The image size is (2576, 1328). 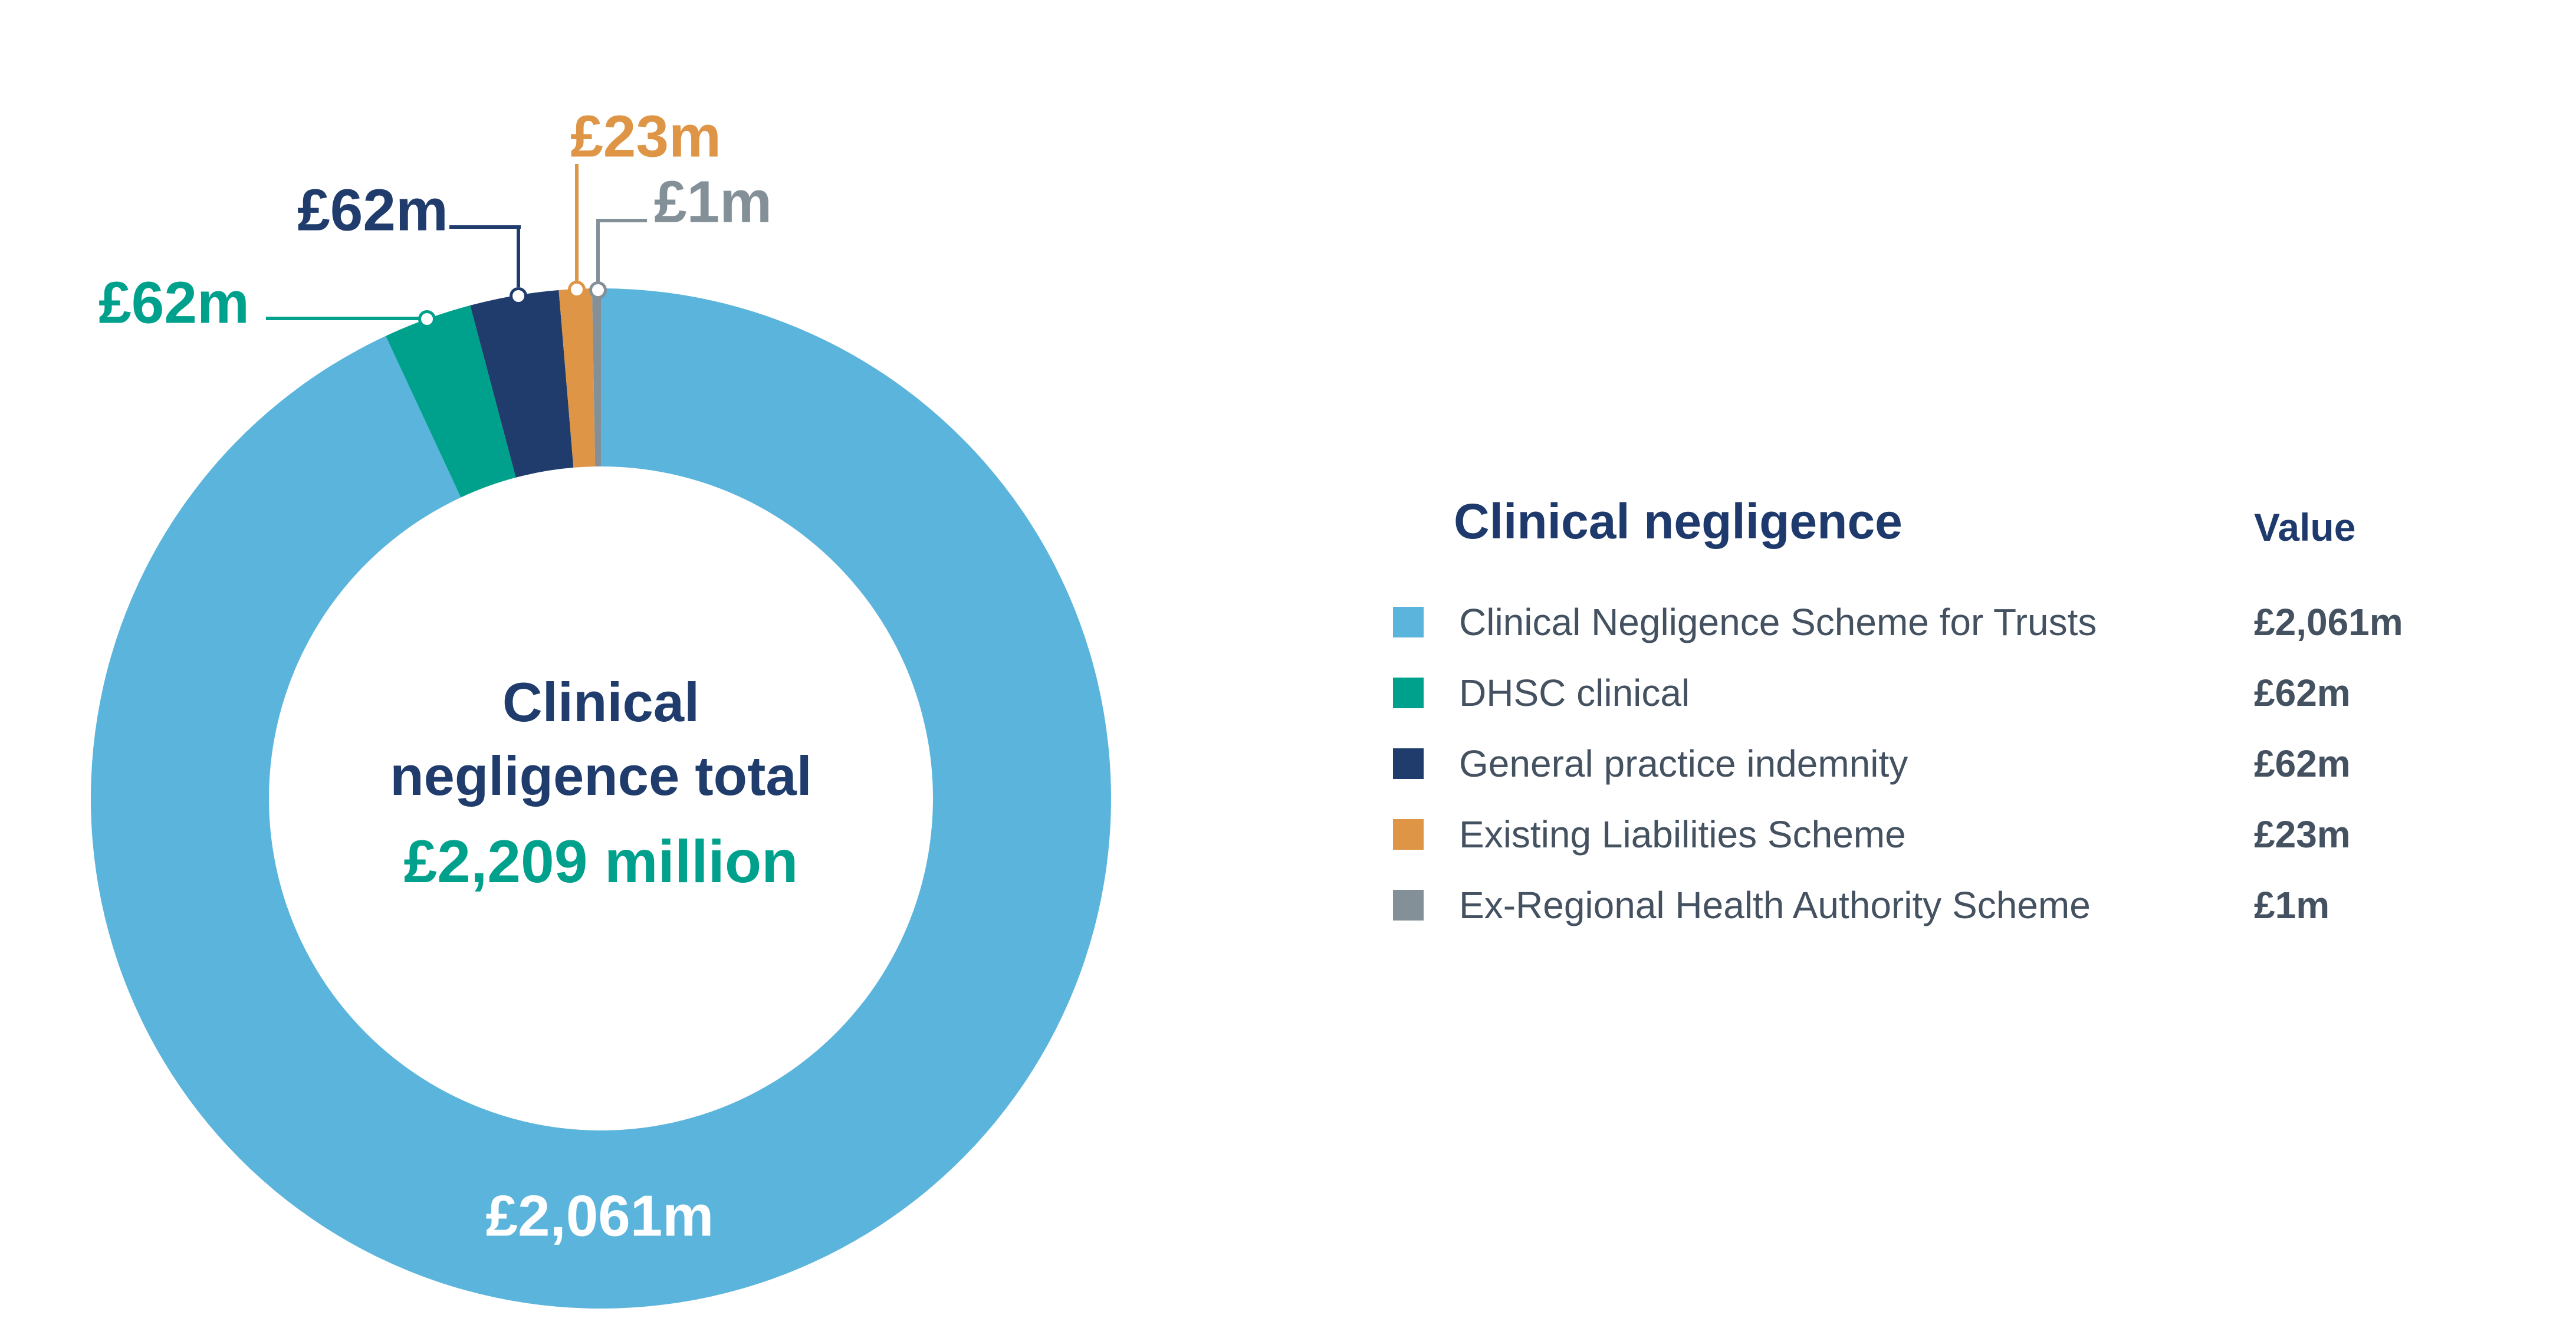 I want to click on legend-row-dhsc: DHSC clinical £62m, so click(x=1968, y=693).